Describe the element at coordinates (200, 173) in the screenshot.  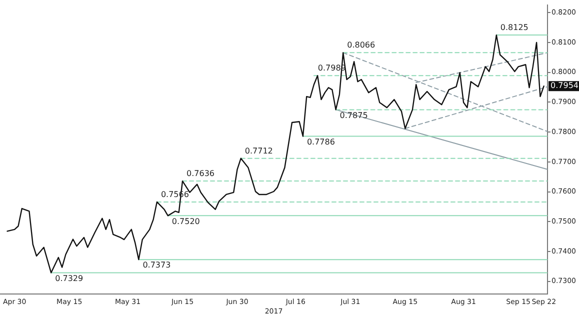
I see `annotation: 0.7636` at that location.